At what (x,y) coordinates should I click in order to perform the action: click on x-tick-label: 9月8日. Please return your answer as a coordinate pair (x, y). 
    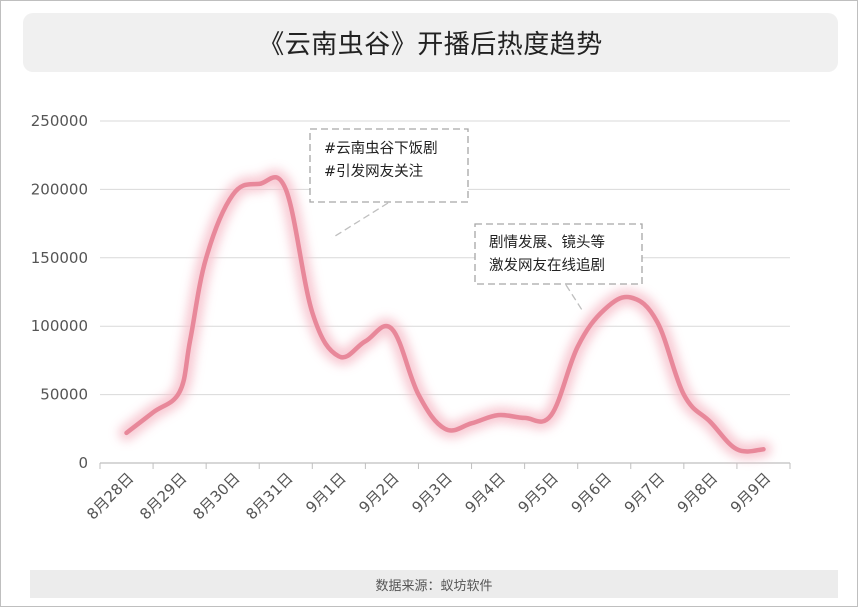
    Looking at the image, I should click on (697, 492).